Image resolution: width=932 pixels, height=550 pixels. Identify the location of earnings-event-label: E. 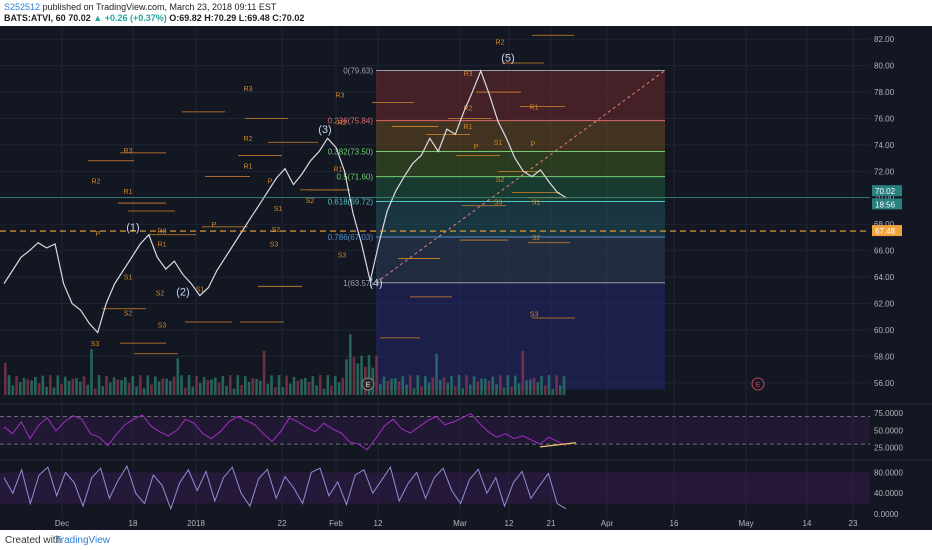
(758, 385).